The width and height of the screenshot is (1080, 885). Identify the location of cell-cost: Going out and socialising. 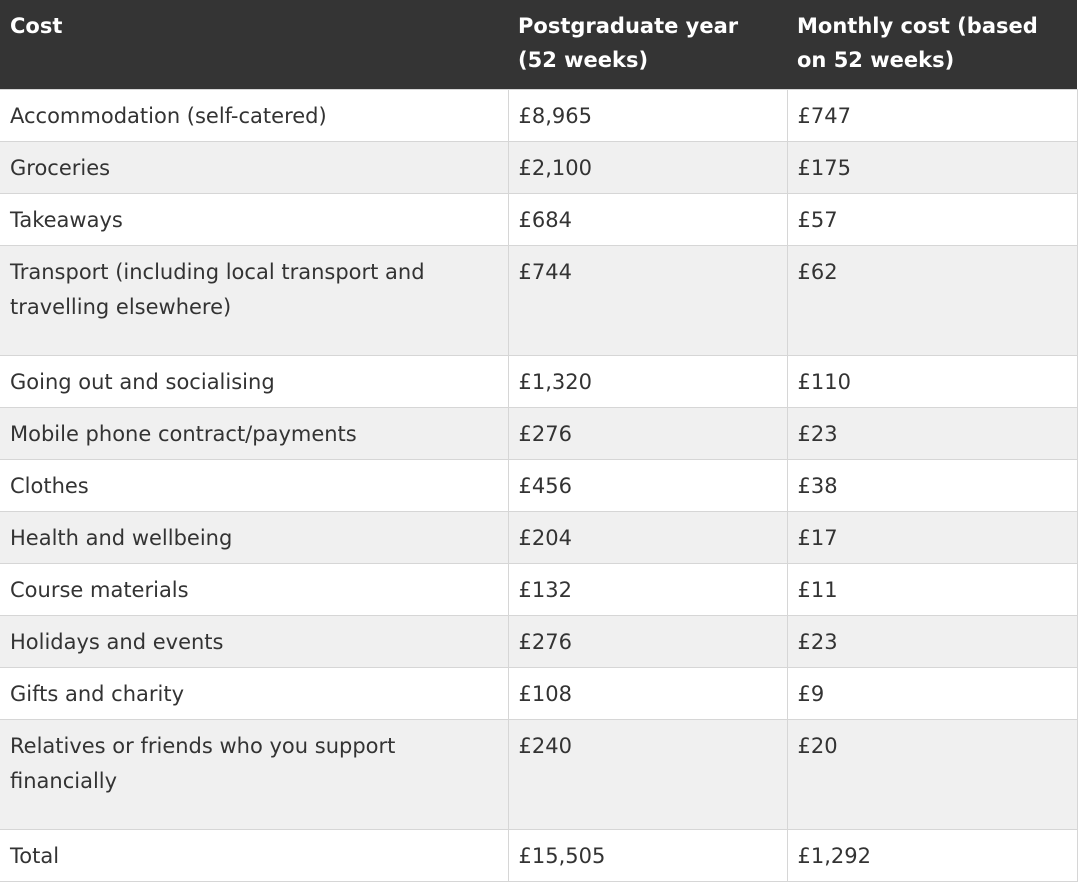
(254, 381).